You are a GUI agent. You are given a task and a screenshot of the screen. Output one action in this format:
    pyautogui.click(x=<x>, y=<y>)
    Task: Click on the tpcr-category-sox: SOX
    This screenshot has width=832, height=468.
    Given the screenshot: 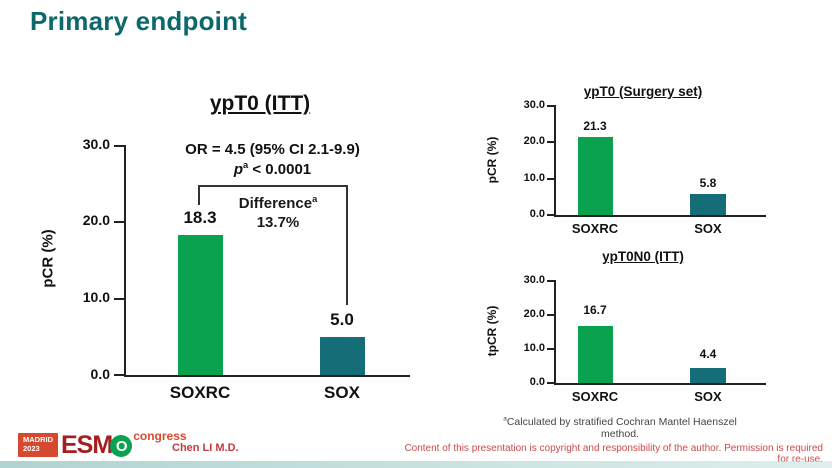 What is the action you would take?
    pyautogui.click(x=708, y=396)
    